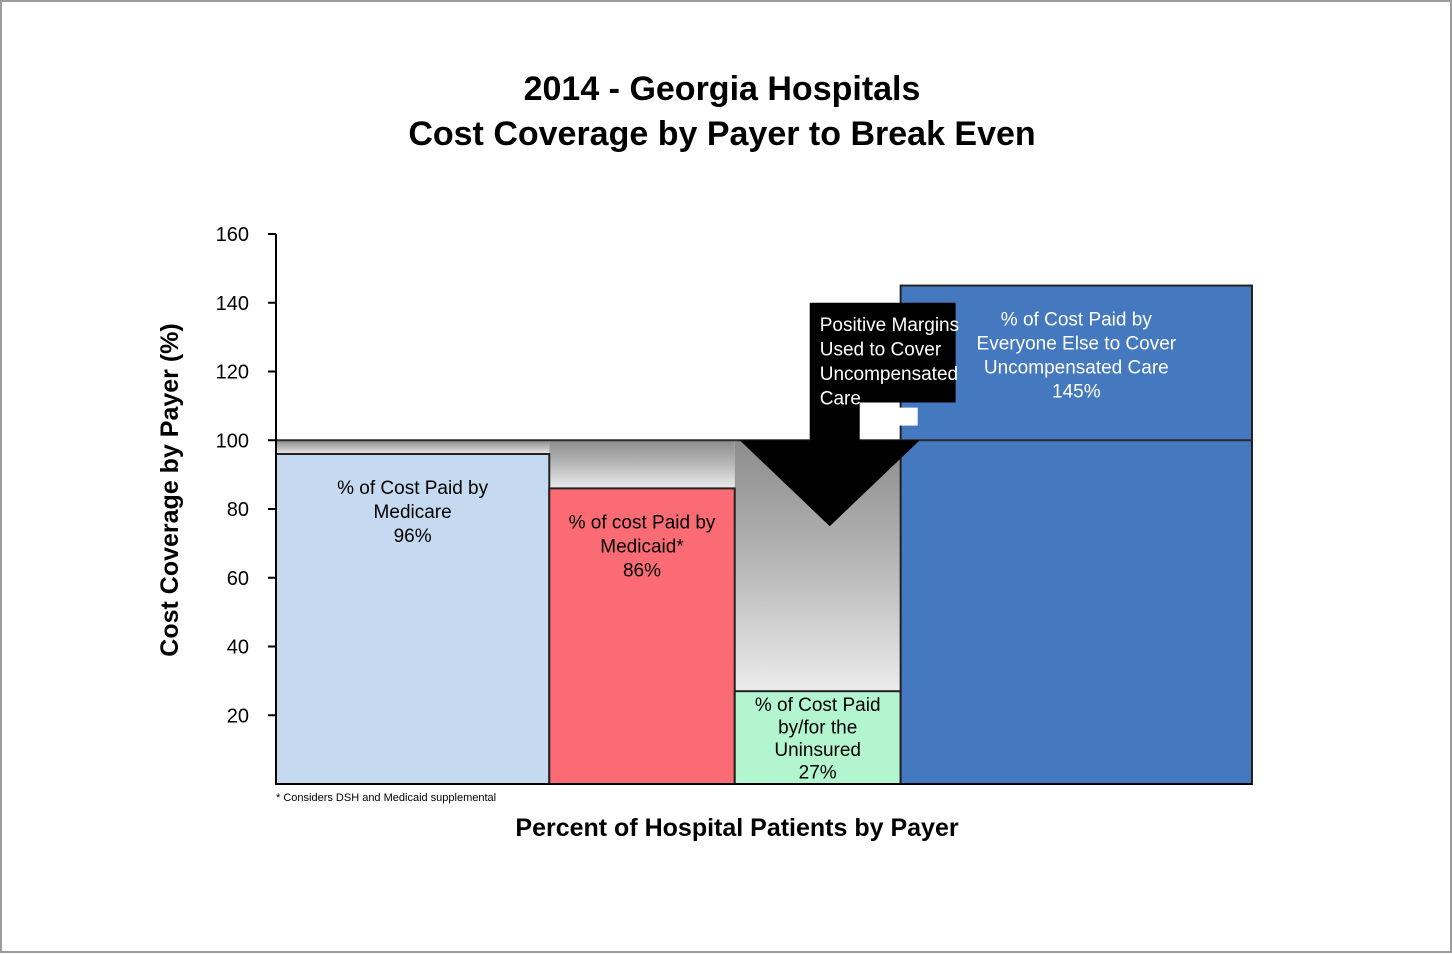  Describe the element at coordinates (238, 716) in the screenshot. I see `y-tick-label: 20` at that location.